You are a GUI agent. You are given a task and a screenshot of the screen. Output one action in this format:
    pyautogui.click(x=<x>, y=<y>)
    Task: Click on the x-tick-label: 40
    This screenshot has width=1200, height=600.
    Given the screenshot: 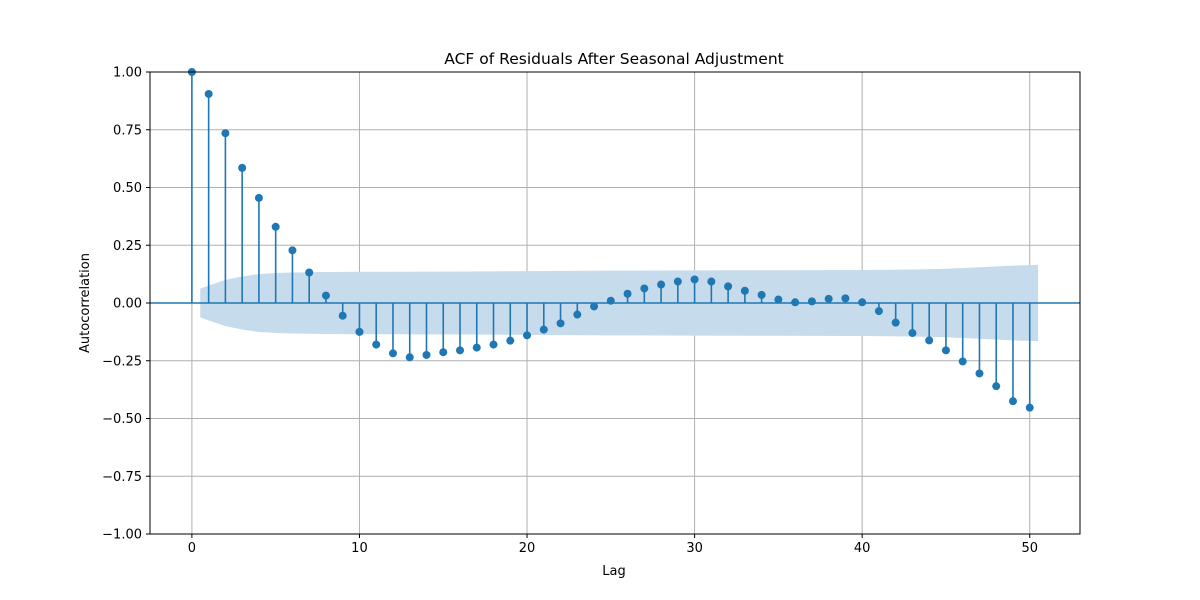 What is the action you would take?
    pyautogui.click(x=862, y=548)
    